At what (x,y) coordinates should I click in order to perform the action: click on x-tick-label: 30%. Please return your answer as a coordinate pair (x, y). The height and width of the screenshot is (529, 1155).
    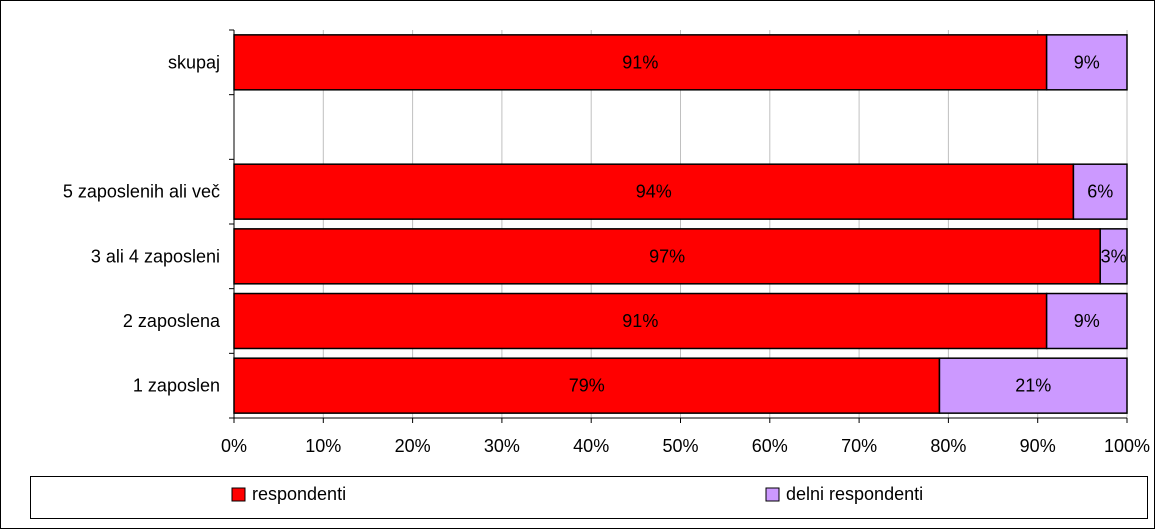
    Looking at the image, I should click on (502, 446).